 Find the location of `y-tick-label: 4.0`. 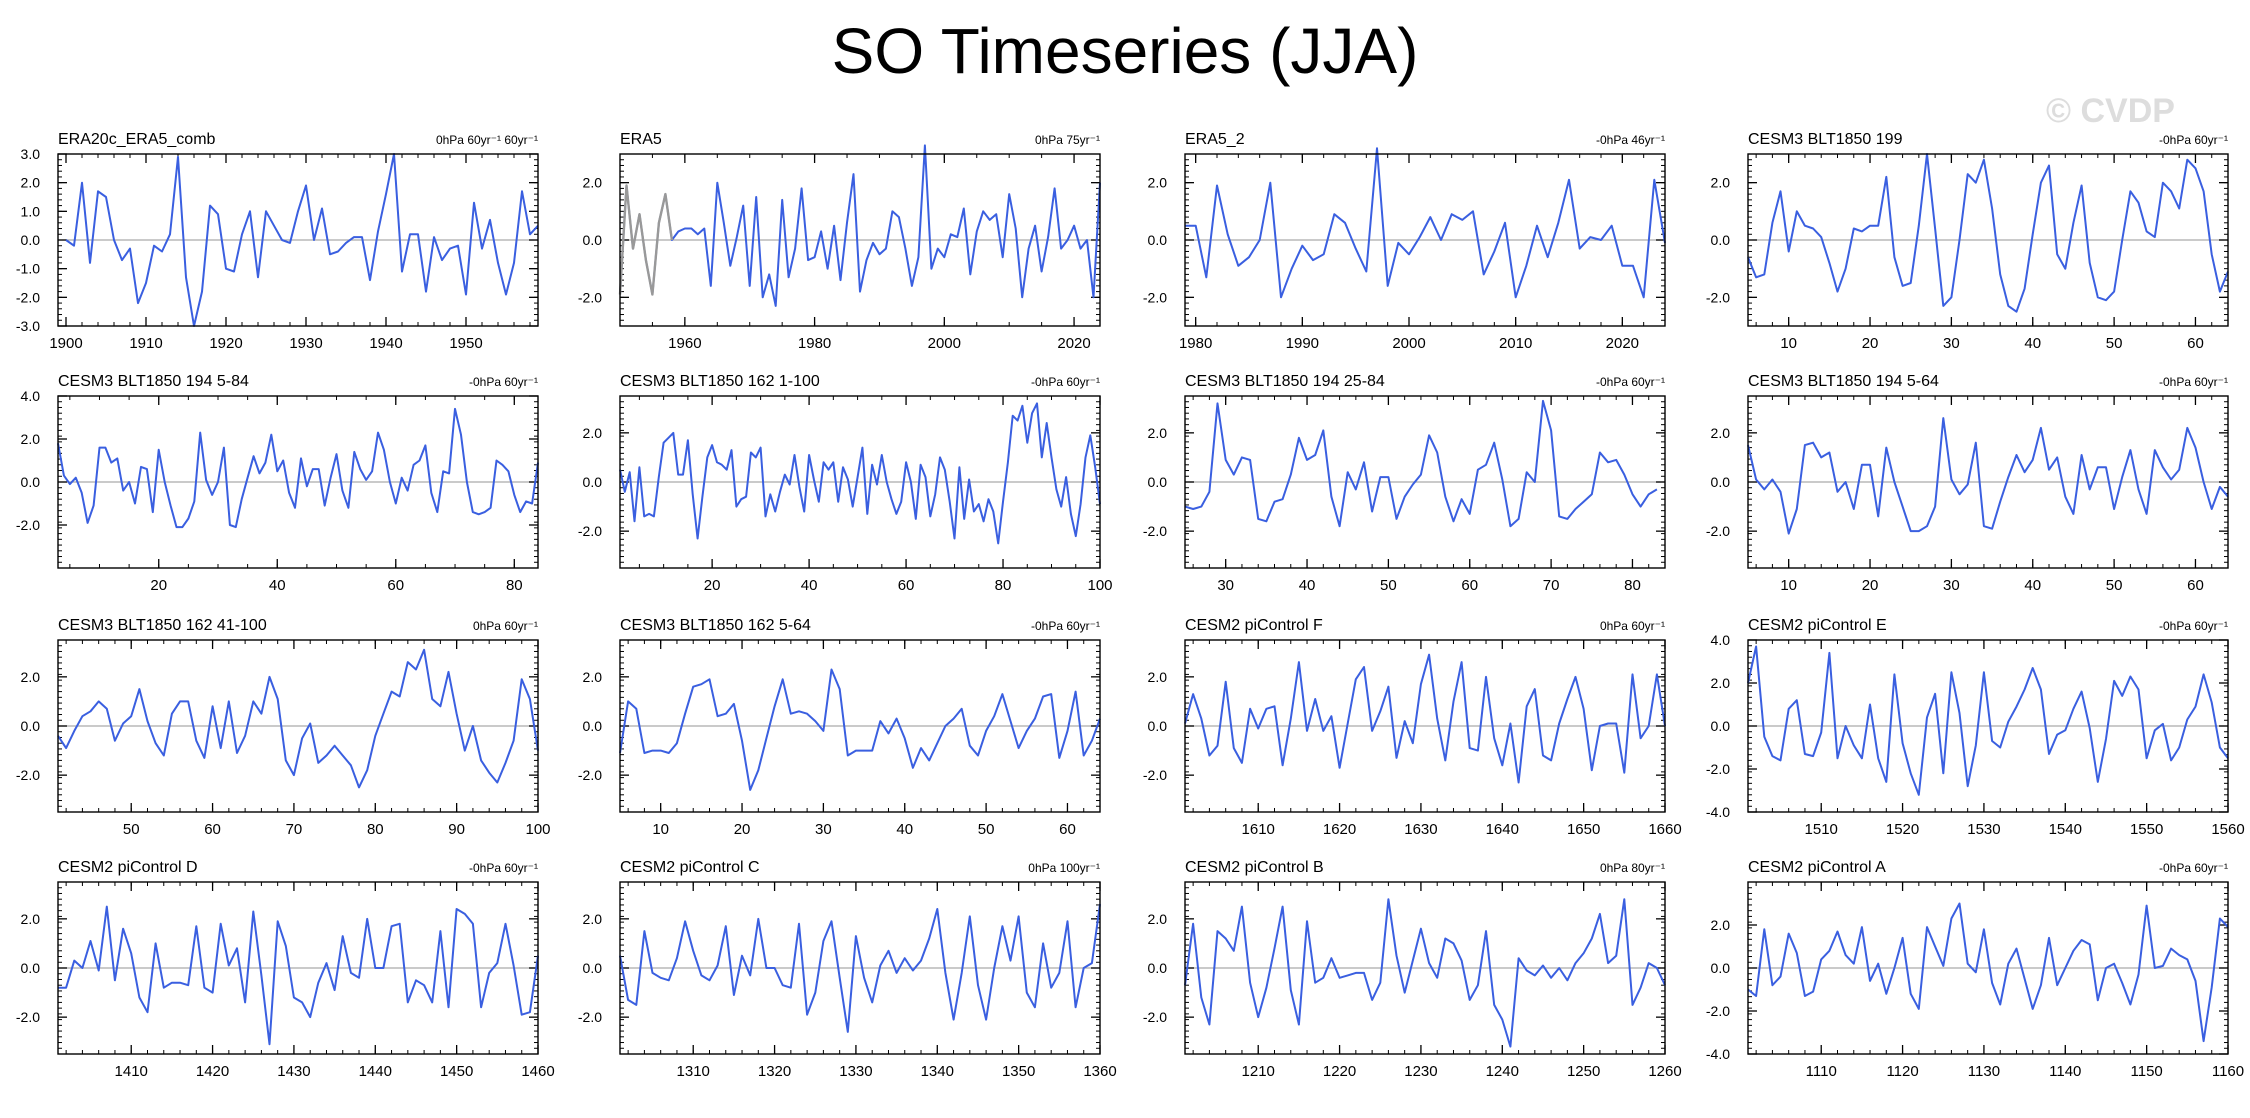

y-tick-label: 4.0 is located at coordinates (1721, 640).